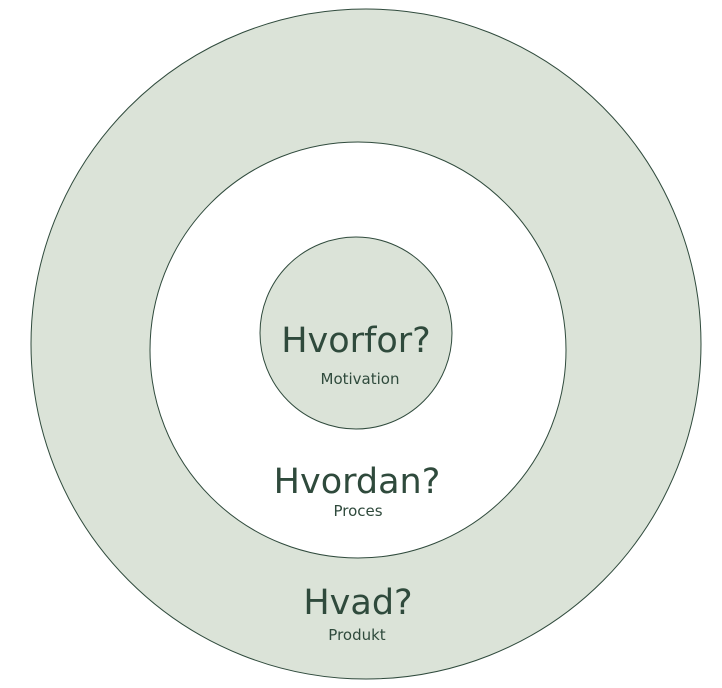 This screenshot has width=722, height=688. What do you see at coordinates (357, 511) in the screenshot?
I see `middle-circle-subtitle: Proces` at bounding box center [357, 511].